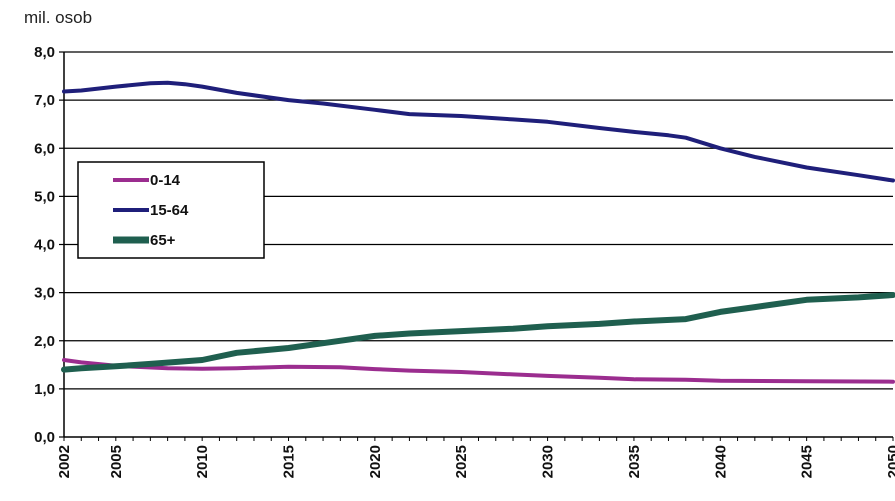 The height and width of the screenshot is (501, 895). I want to click on legend: 0-14 15-64 65+, so click(171, 210).